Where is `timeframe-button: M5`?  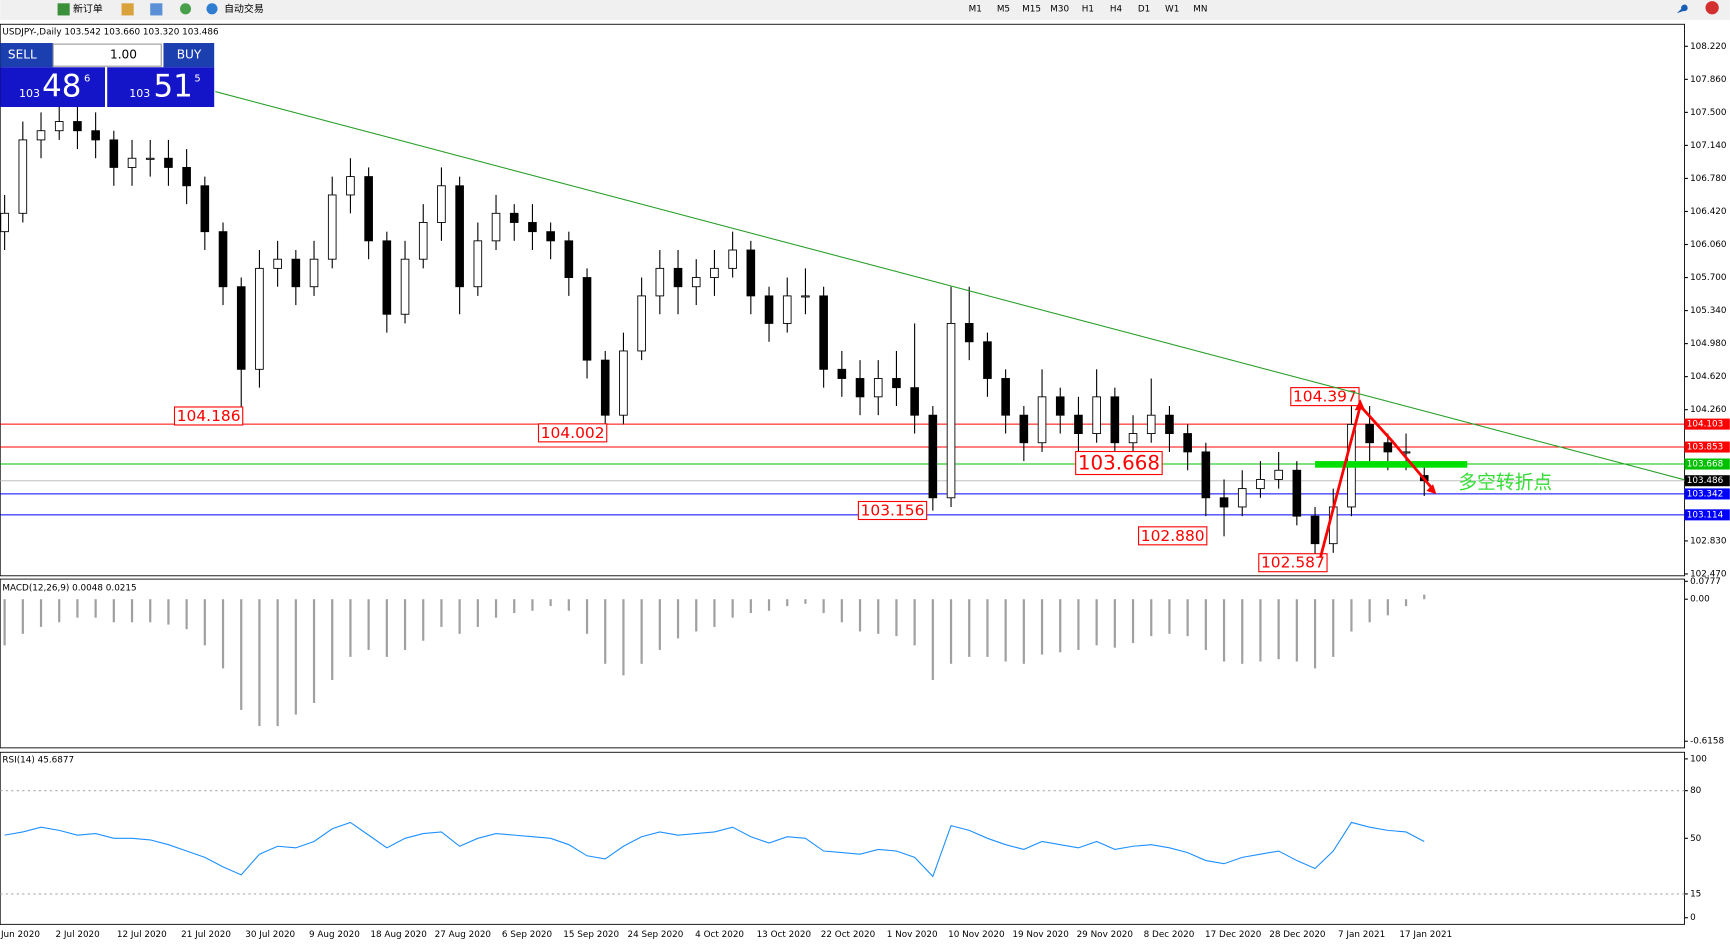 timeframe-button: M5 is located at coordinates (1003, 9).